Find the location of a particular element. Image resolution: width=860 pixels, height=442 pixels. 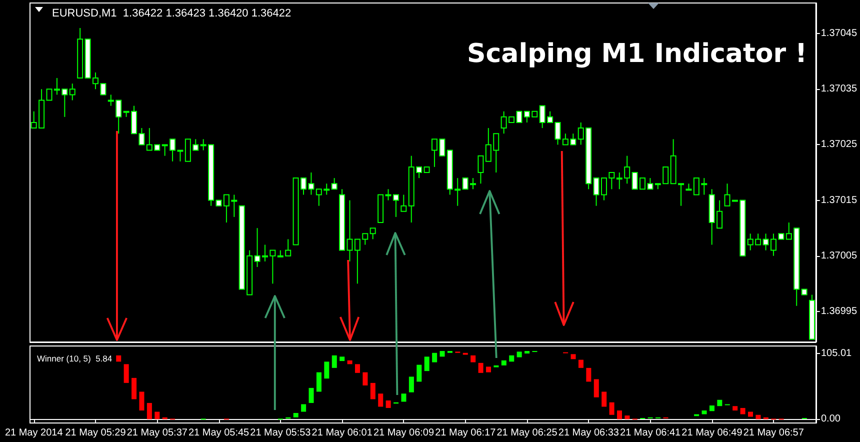

y-tick-label: 1.37035 is located at coordinates (839, 89).